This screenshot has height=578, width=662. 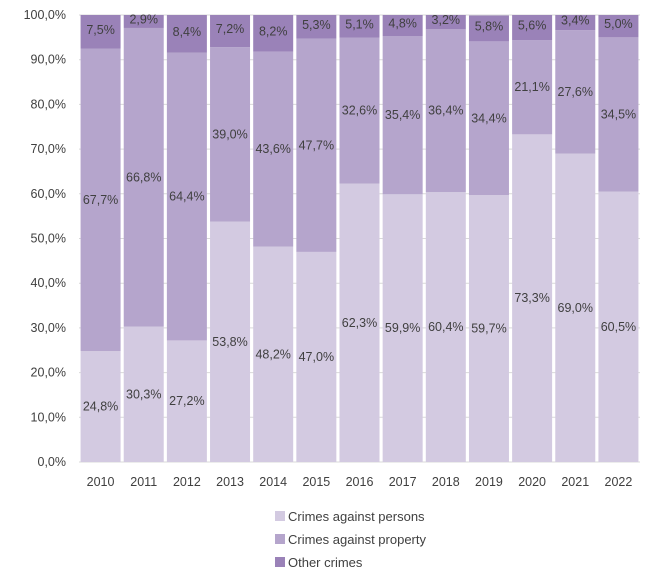 I want to click on data-label: 5,3%, so click(x=316, y=25).